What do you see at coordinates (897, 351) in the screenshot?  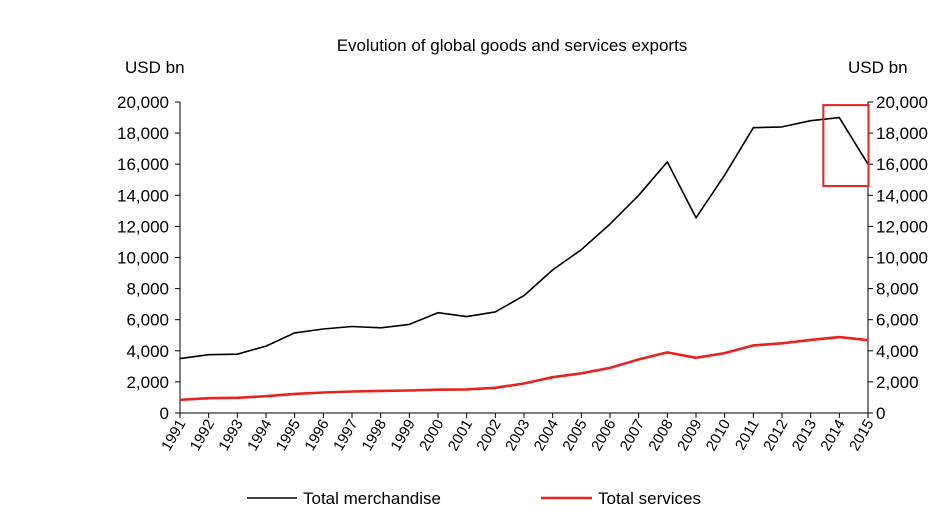 I see `y-tick-label-right: 4,000` at bounding box center [897, 351].